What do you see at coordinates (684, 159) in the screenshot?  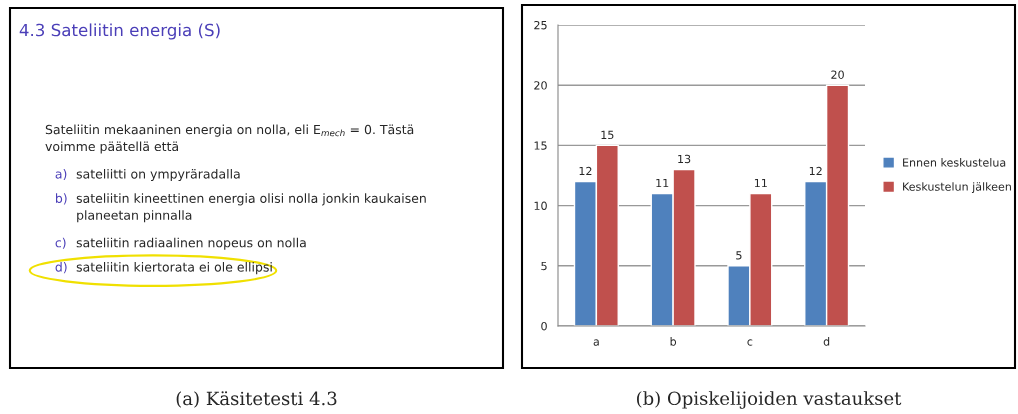 I see `data-label: 13` at bounding box center [684, 159].